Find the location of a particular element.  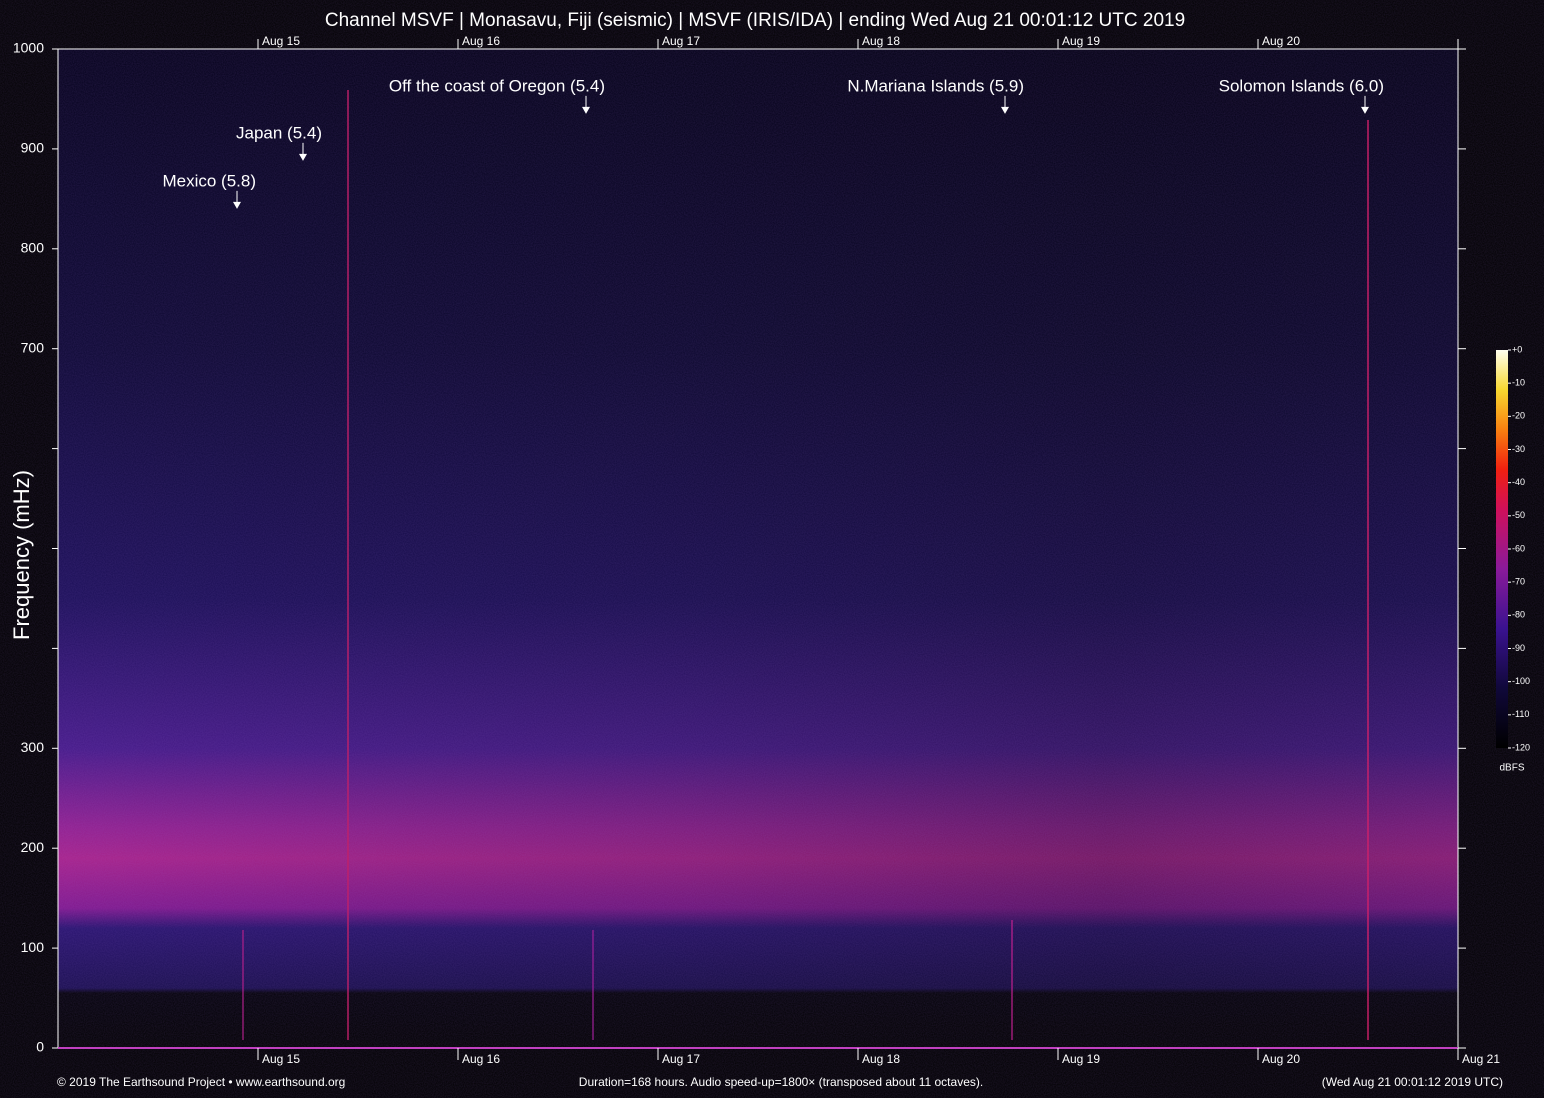

y-tick-label: 100 is located at coordinates (33, 947).